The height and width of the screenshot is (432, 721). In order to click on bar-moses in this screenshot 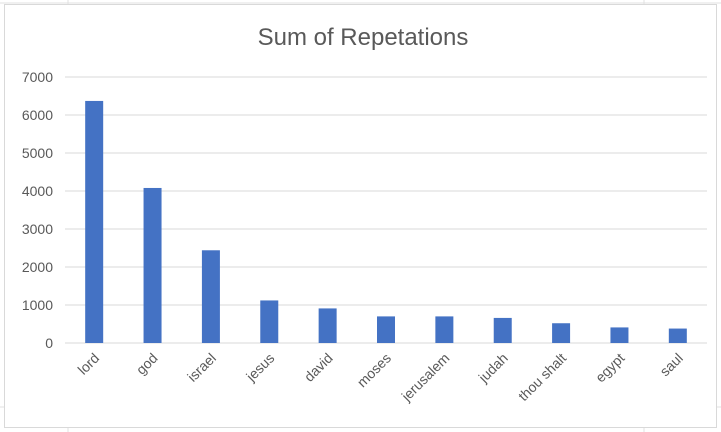, I will do `click(386, 329)`.